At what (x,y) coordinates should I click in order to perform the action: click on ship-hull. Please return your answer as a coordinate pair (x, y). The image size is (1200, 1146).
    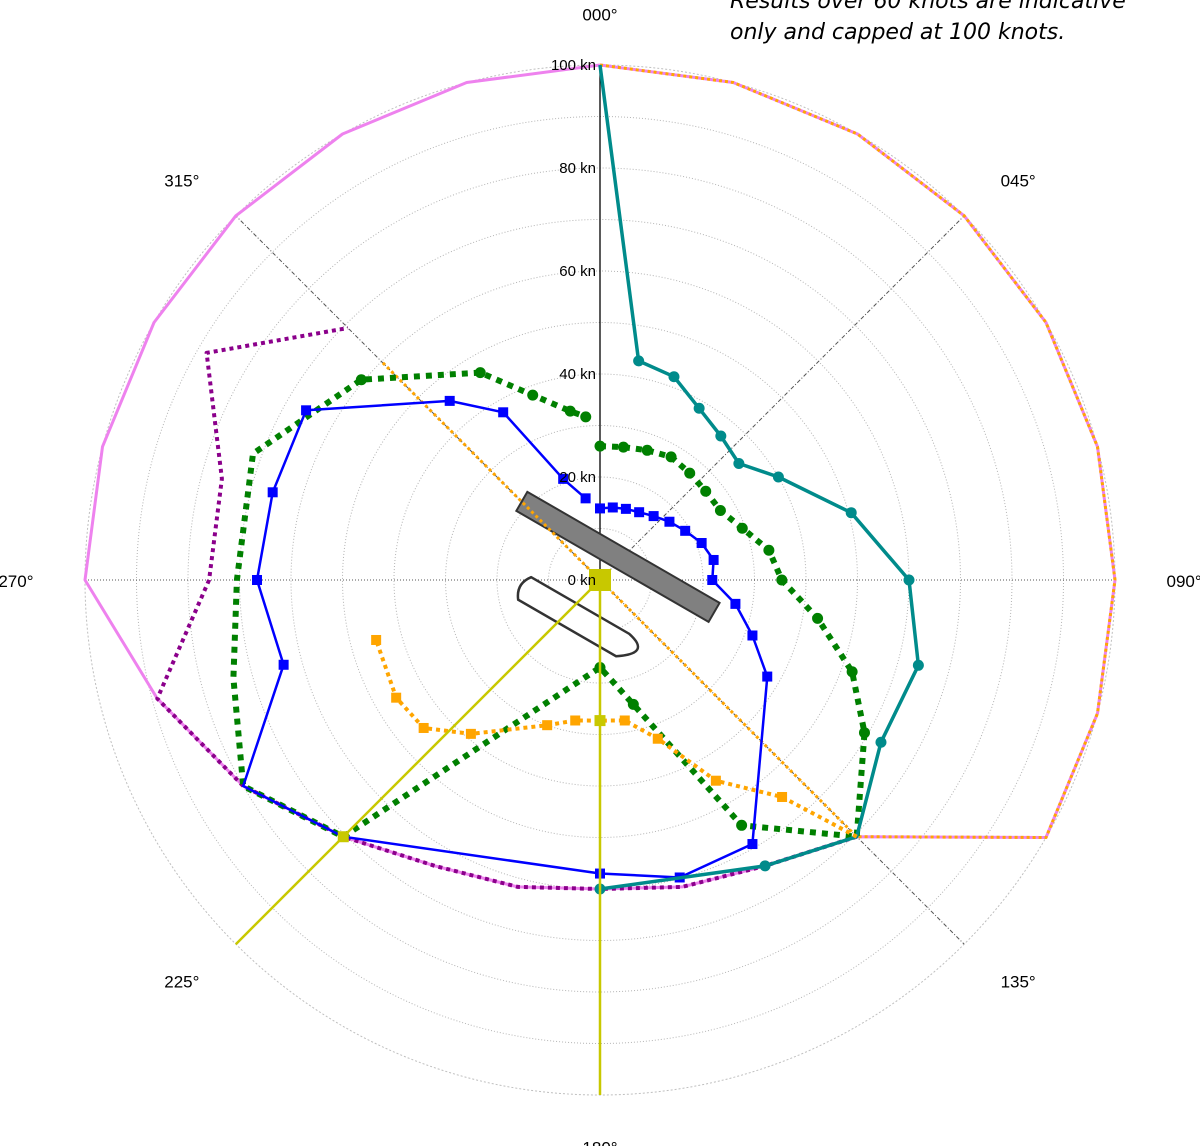
    Looking at the image, I should click on (578, 616).